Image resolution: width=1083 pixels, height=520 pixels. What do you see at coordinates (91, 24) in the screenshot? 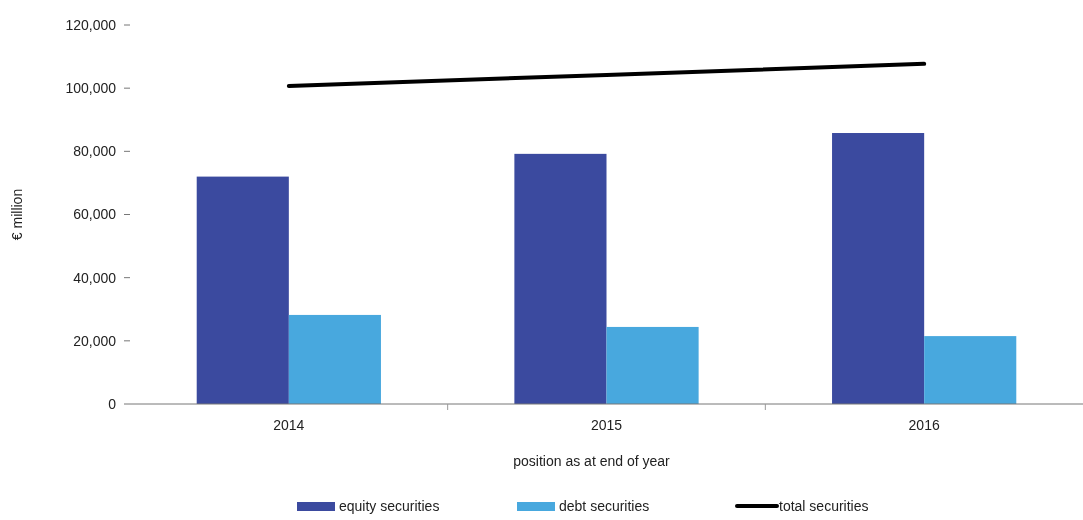
I see `y-tick-label: 120,000` at bounding box center [91, 24].